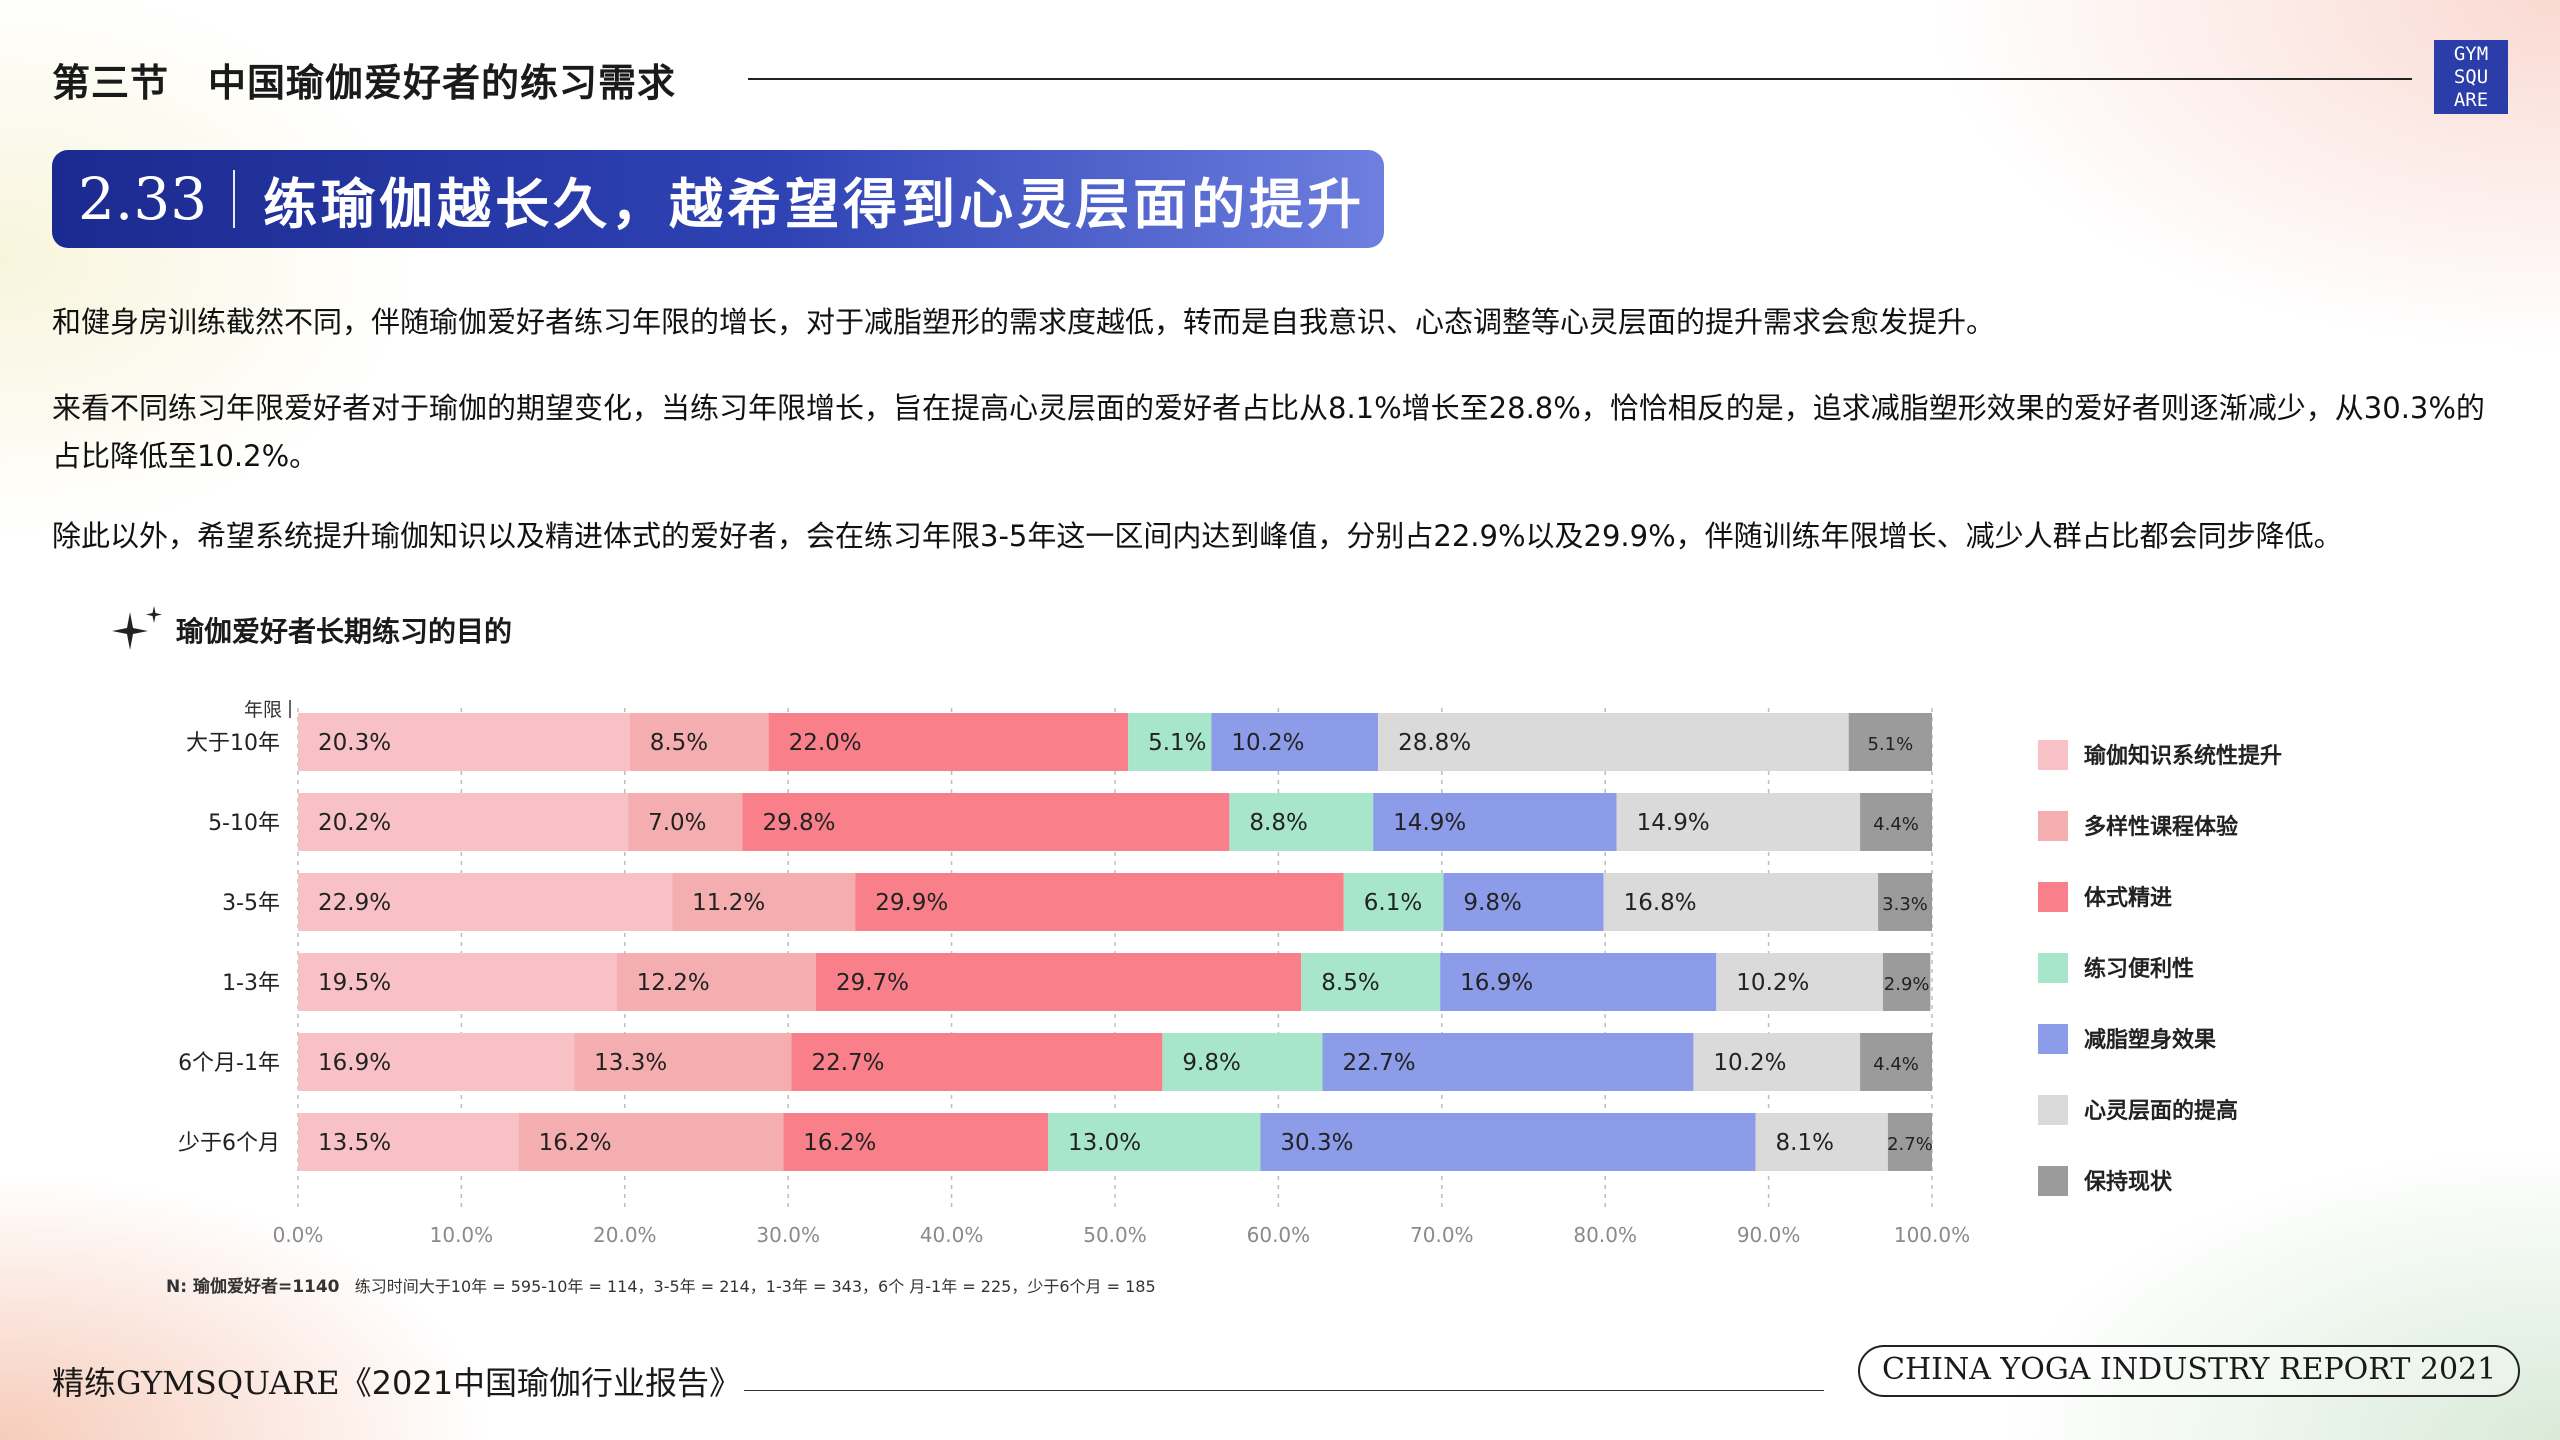 The width and height of the screenshot is (2560, 1440). Describe the element at coordinates (2139, 969) in the screenshot. I see `legend-label: 练习便利性` at that location.